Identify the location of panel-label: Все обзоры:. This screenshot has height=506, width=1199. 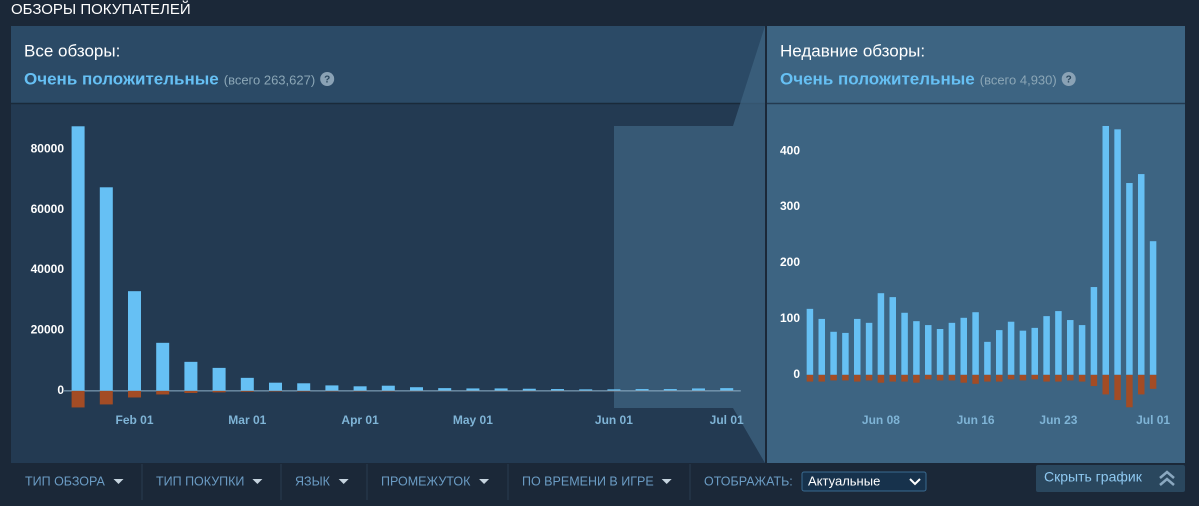
(72, 50).